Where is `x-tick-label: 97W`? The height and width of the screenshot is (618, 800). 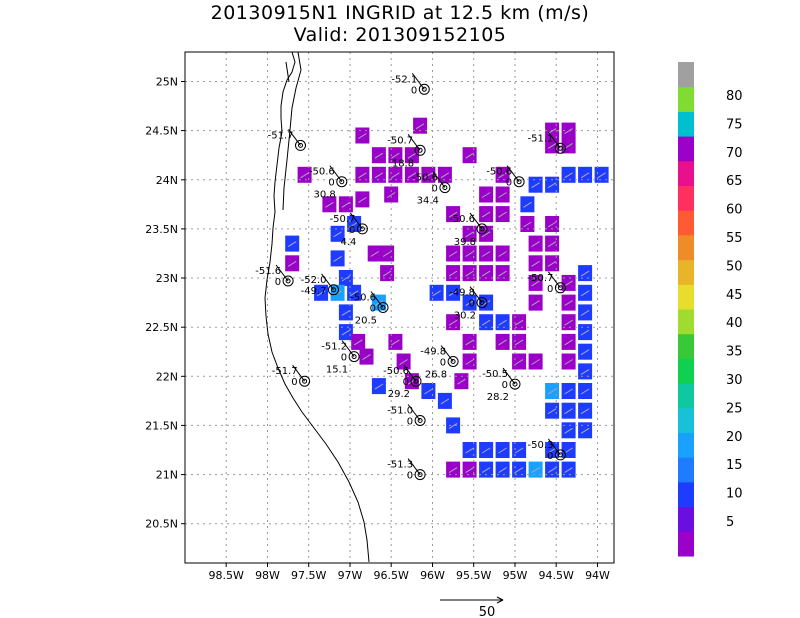
x-tick-label: 97W is located at coordinates (350, 575).